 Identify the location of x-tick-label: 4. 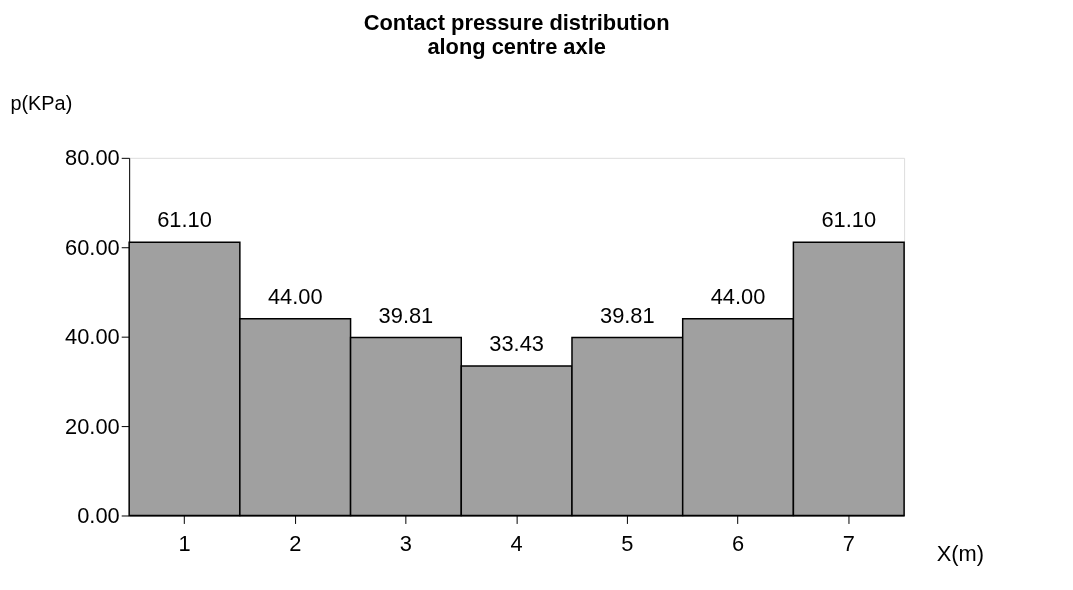
(516, 543).